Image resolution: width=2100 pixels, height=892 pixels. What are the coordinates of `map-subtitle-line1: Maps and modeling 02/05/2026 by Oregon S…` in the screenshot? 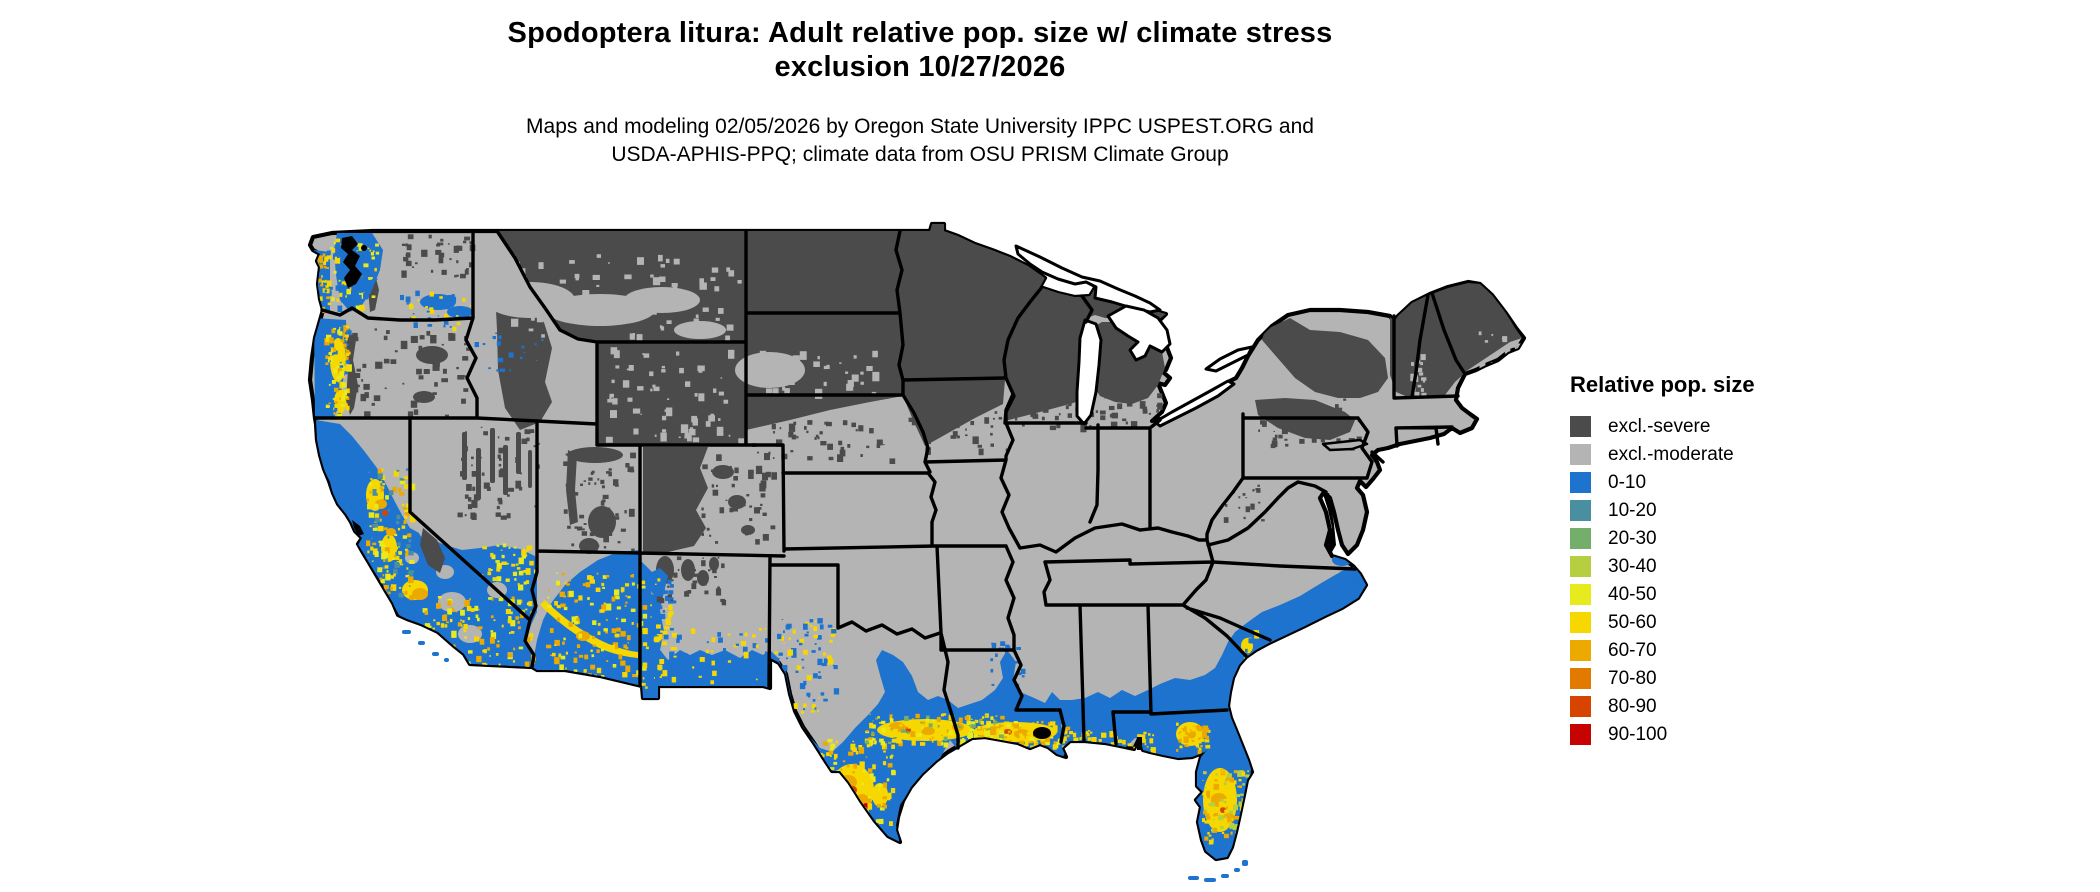 It's located at (920, 126).